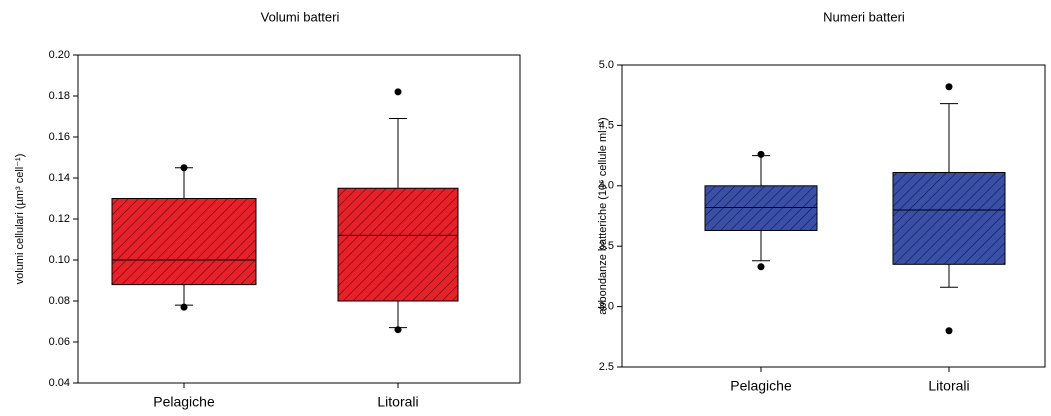 The image size is (1051, 416). I want to click on y-axis-label: abbondanze batteriche (10⁶ cellule ml⁻¹), so click(603, 215).